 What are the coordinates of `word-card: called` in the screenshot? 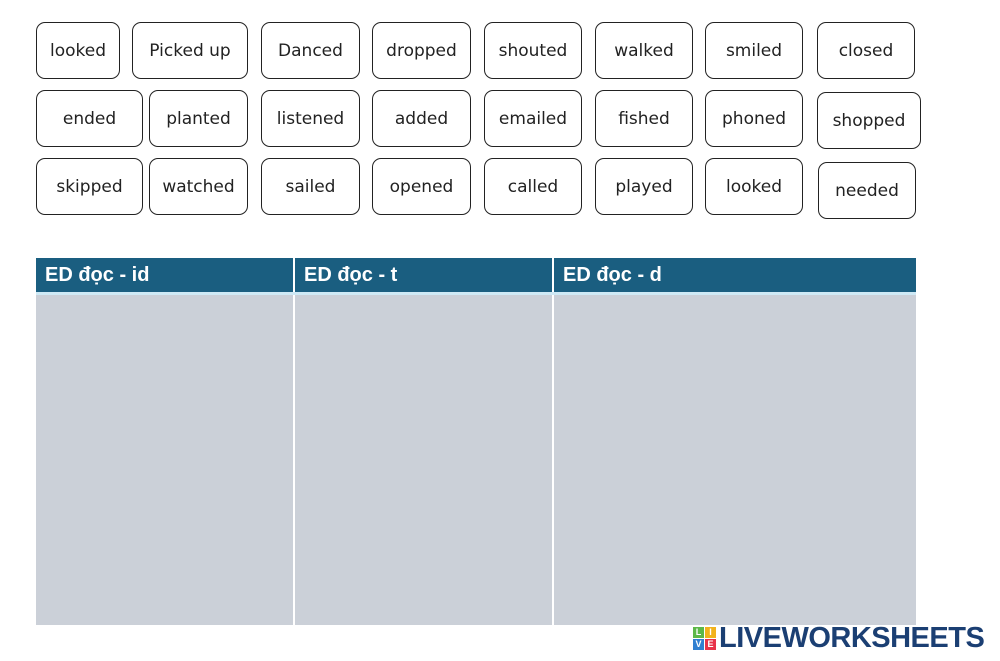 It's located at (533, 186).